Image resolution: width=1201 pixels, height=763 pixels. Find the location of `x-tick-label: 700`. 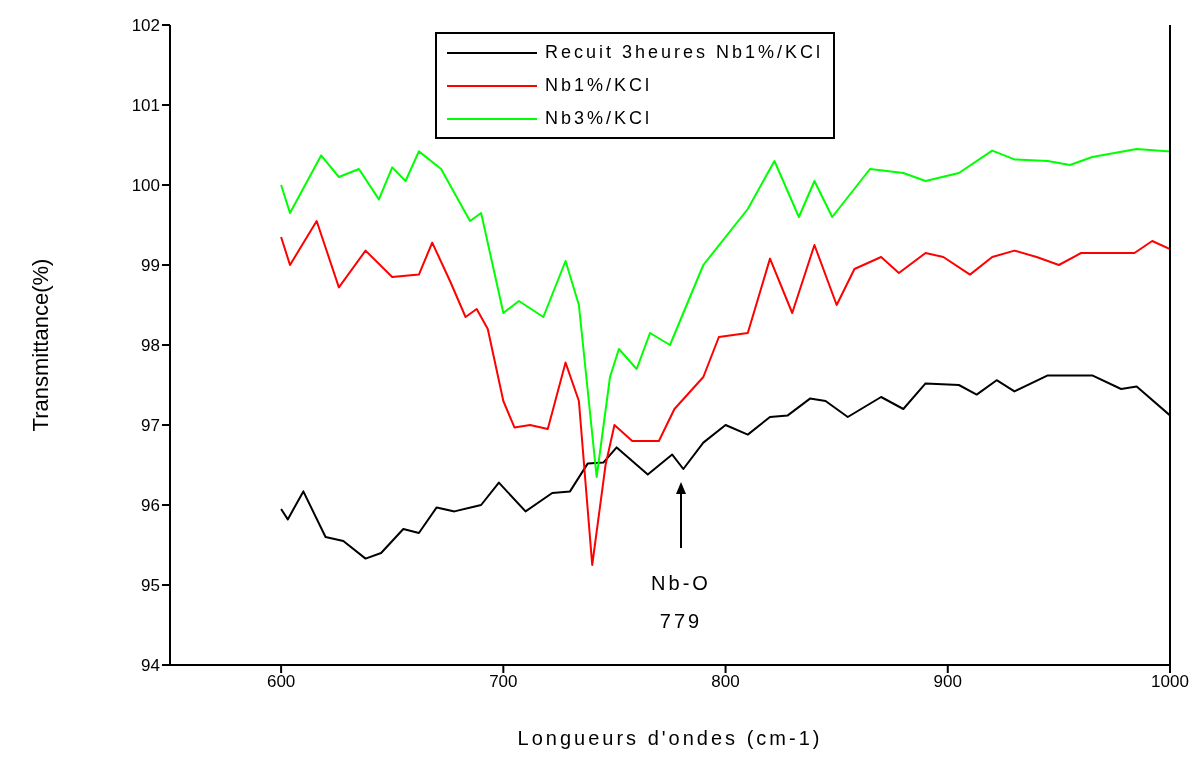

x-tick-label: 700 is located at coordinates (503, 682).